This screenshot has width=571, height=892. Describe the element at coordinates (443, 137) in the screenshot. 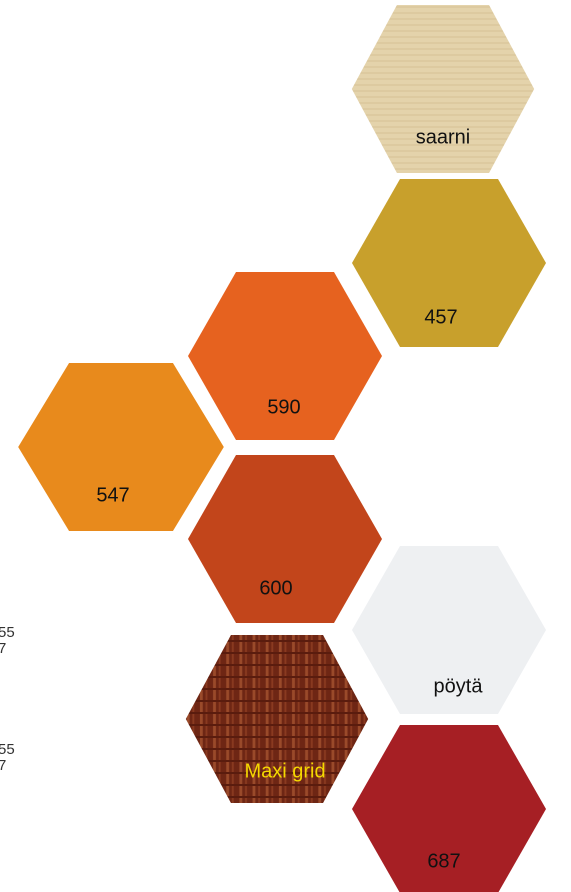

I see `swatch-label: saarni` at that location.